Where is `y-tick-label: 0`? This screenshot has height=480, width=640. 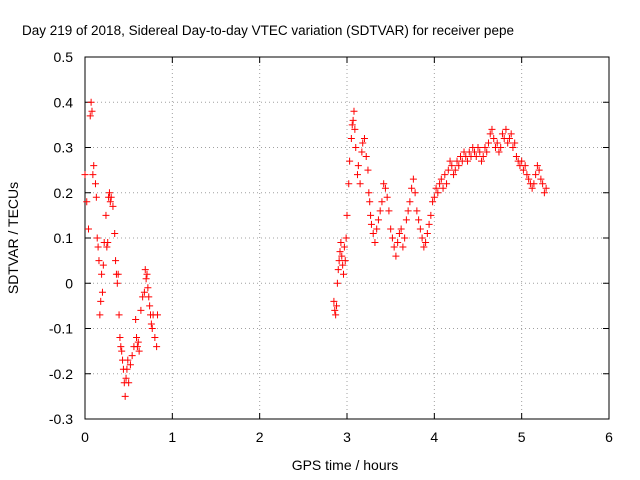 y-tick-label: 0 is located at coordinates (69, 283).